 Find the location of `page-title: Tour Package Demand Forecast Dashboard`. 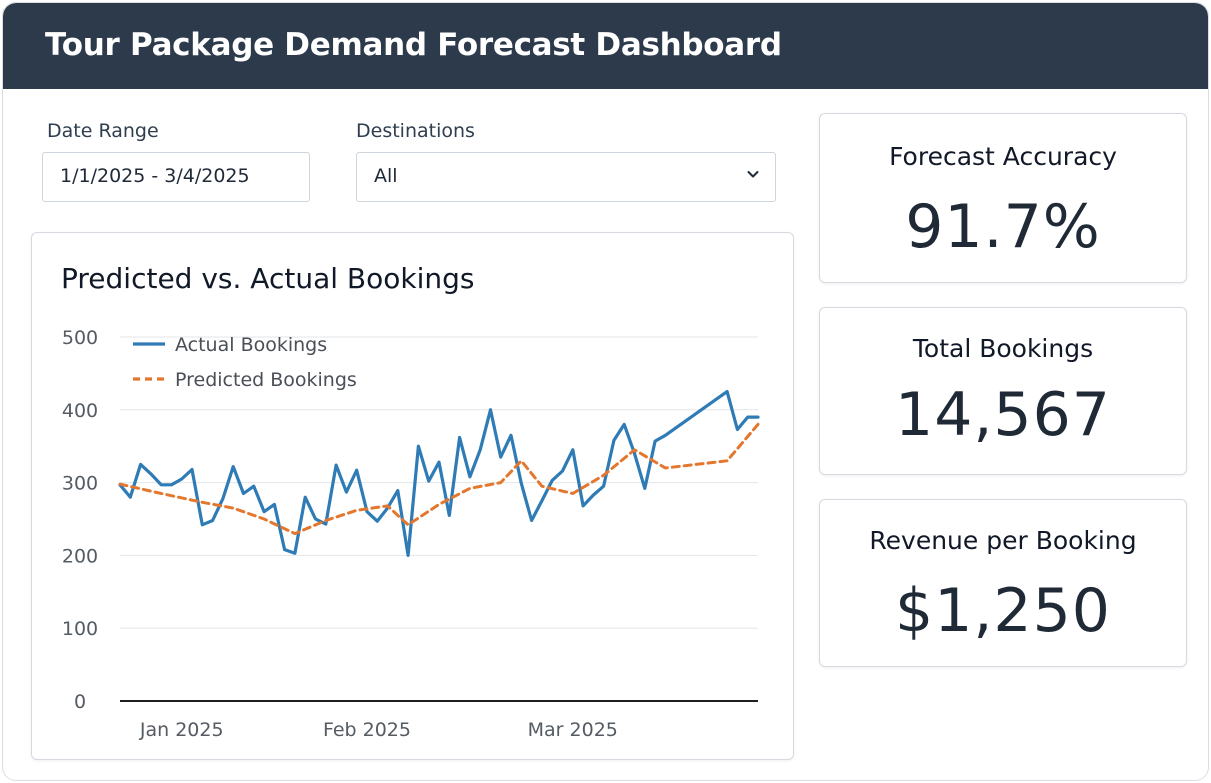

page-title: Tour Package Demand Forecast Dashboard is located at coordinates (413, 45).